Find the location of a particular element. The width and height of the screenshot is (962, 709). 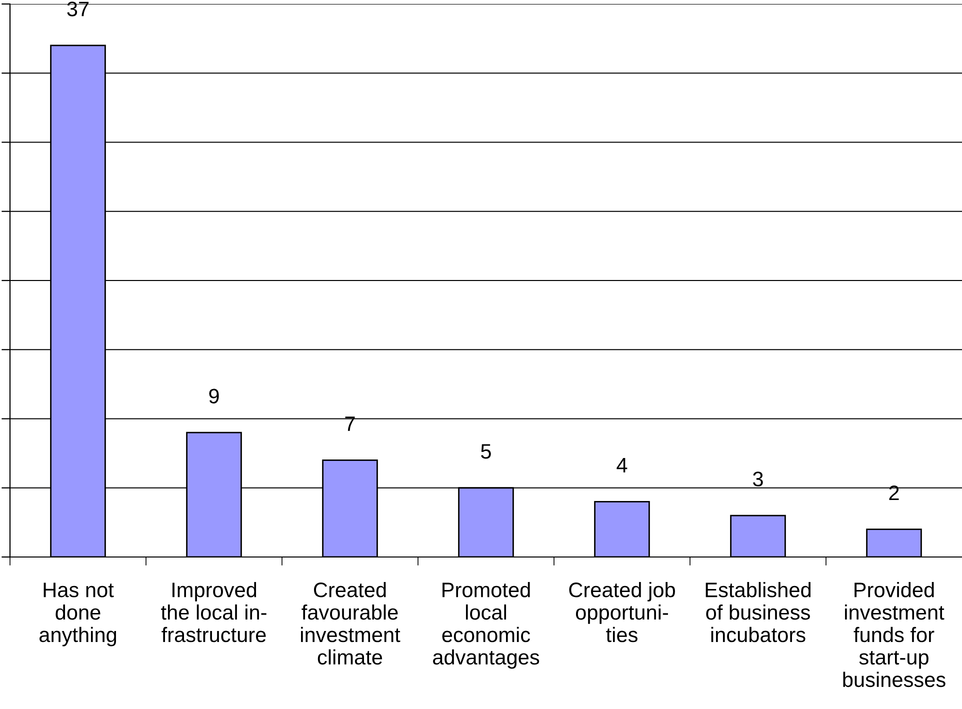

x-tick-label: Created favourable investment climate is located at coordinates (350, 623).